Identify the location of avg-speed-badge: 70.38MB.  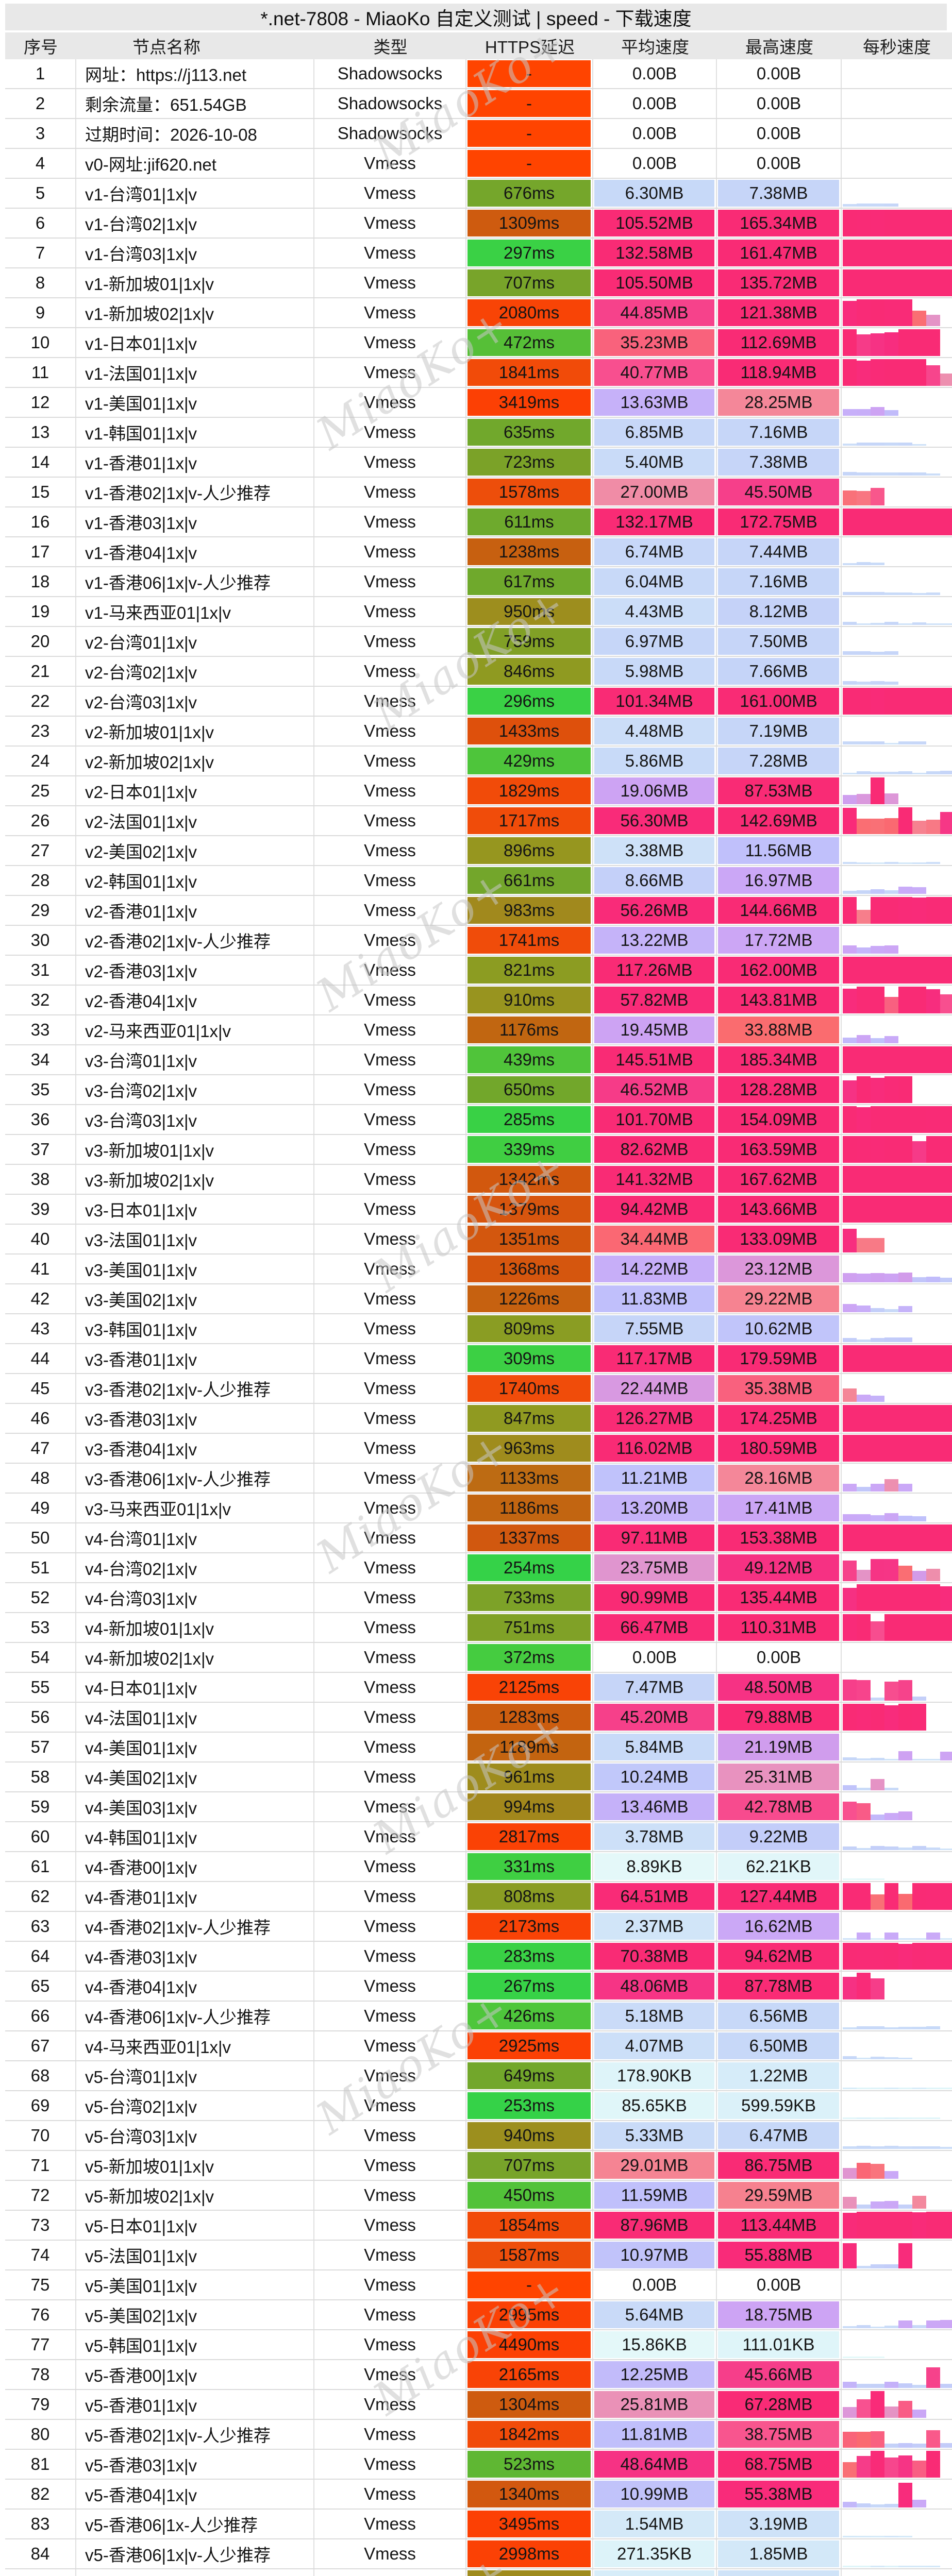
(654, 1956).